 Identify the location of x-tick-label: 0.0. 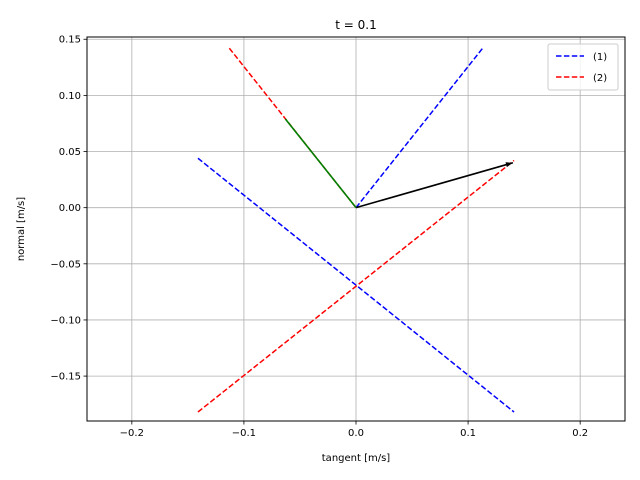
(356, 433).